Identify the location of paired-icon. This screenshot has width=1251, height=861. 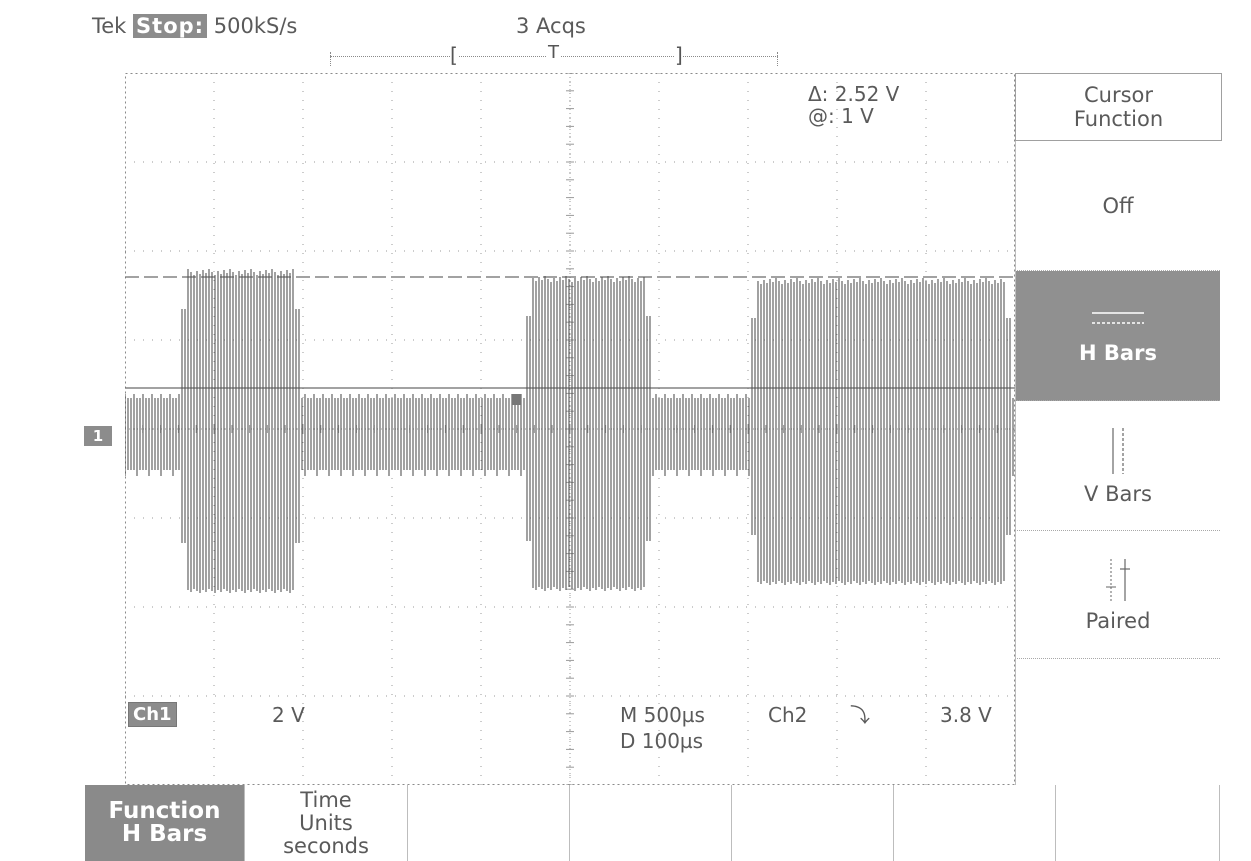
(1118, 579).